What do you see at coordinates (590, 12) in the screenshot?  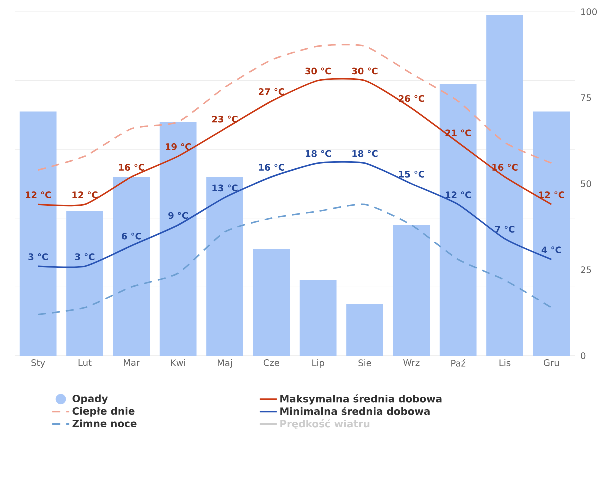 I see `y2-tick-label: 100` at bounding box center [590, 12].